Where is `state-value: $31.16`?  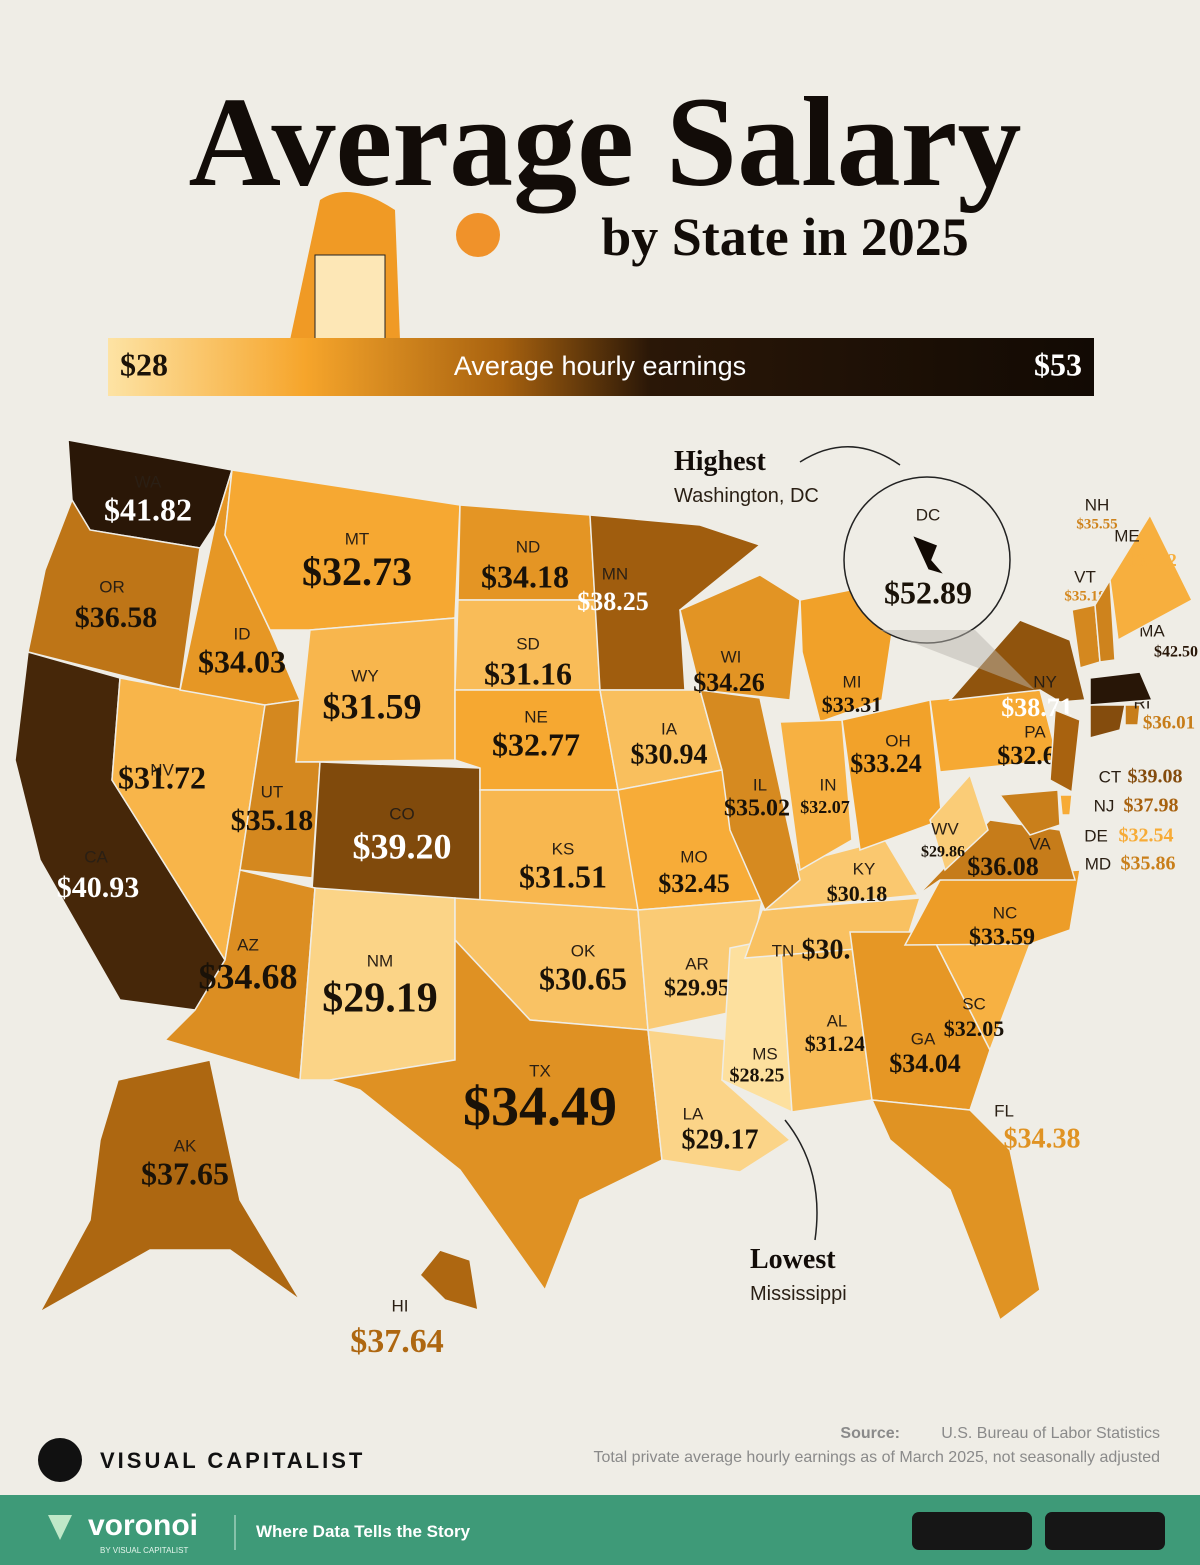
state-value: $31.16 is located at coordinates (528, 673).